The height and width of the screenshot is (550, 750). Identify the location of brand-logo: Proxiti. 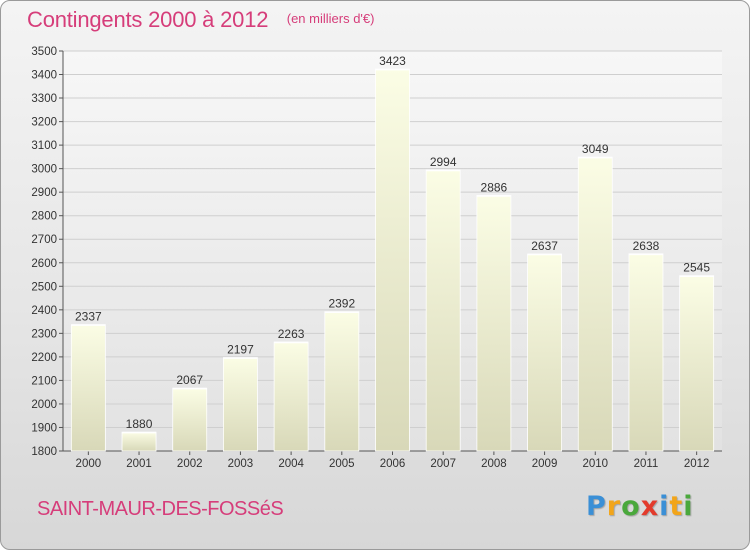
(640, 506).